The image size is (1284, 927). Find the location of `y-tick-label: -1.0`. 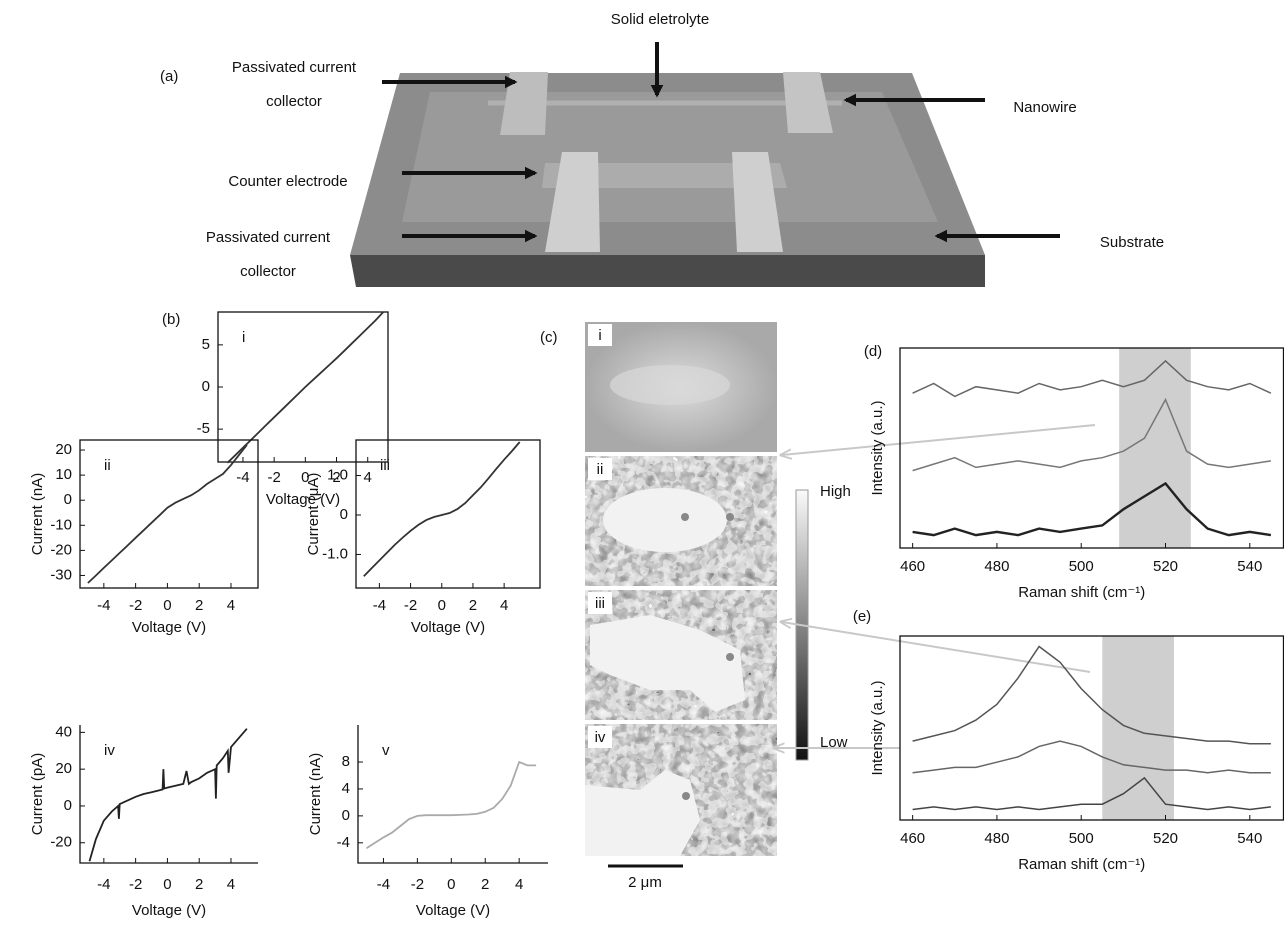

y-tick-label: -1.0 is located at coordinates (335, 553).